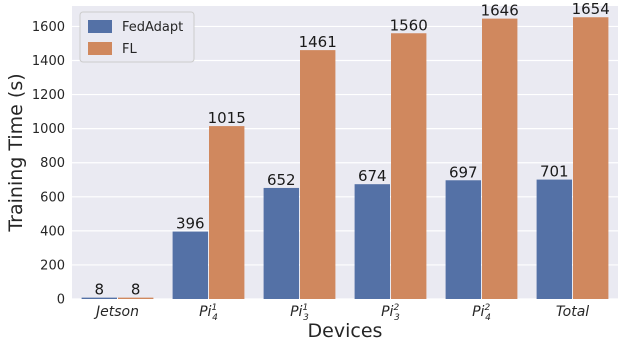 The image size is (624, 341). I want to click on x-axis-label: Devices, so click(345, 330).